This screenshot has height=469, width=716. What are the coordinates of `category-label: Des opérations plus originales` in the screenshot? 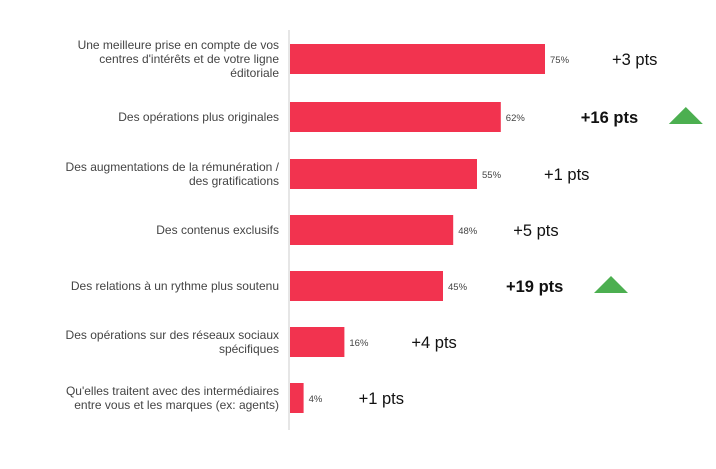 It's located at (198, 117).